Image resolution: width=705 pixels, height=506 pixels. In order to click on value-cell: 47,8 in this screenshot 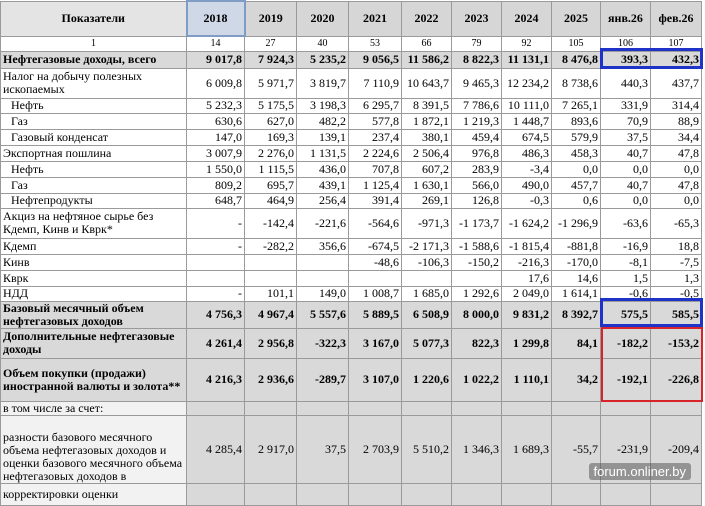, I will do `click(676, 153)`.